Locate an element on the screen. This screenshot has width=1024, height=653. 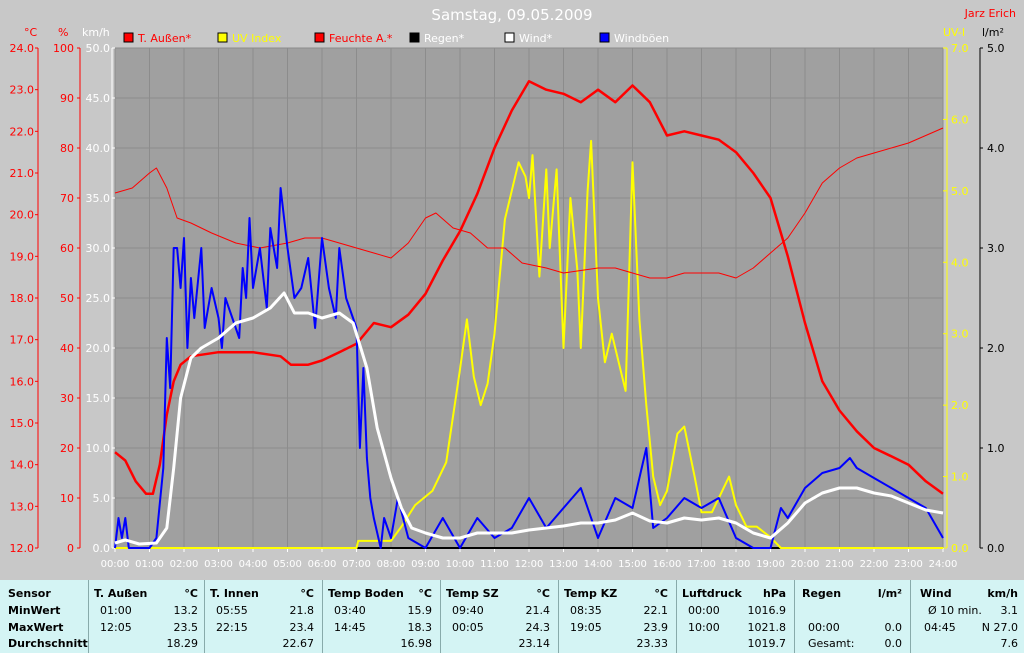
min-time: 03:40 is located at coordinates (350, 610).